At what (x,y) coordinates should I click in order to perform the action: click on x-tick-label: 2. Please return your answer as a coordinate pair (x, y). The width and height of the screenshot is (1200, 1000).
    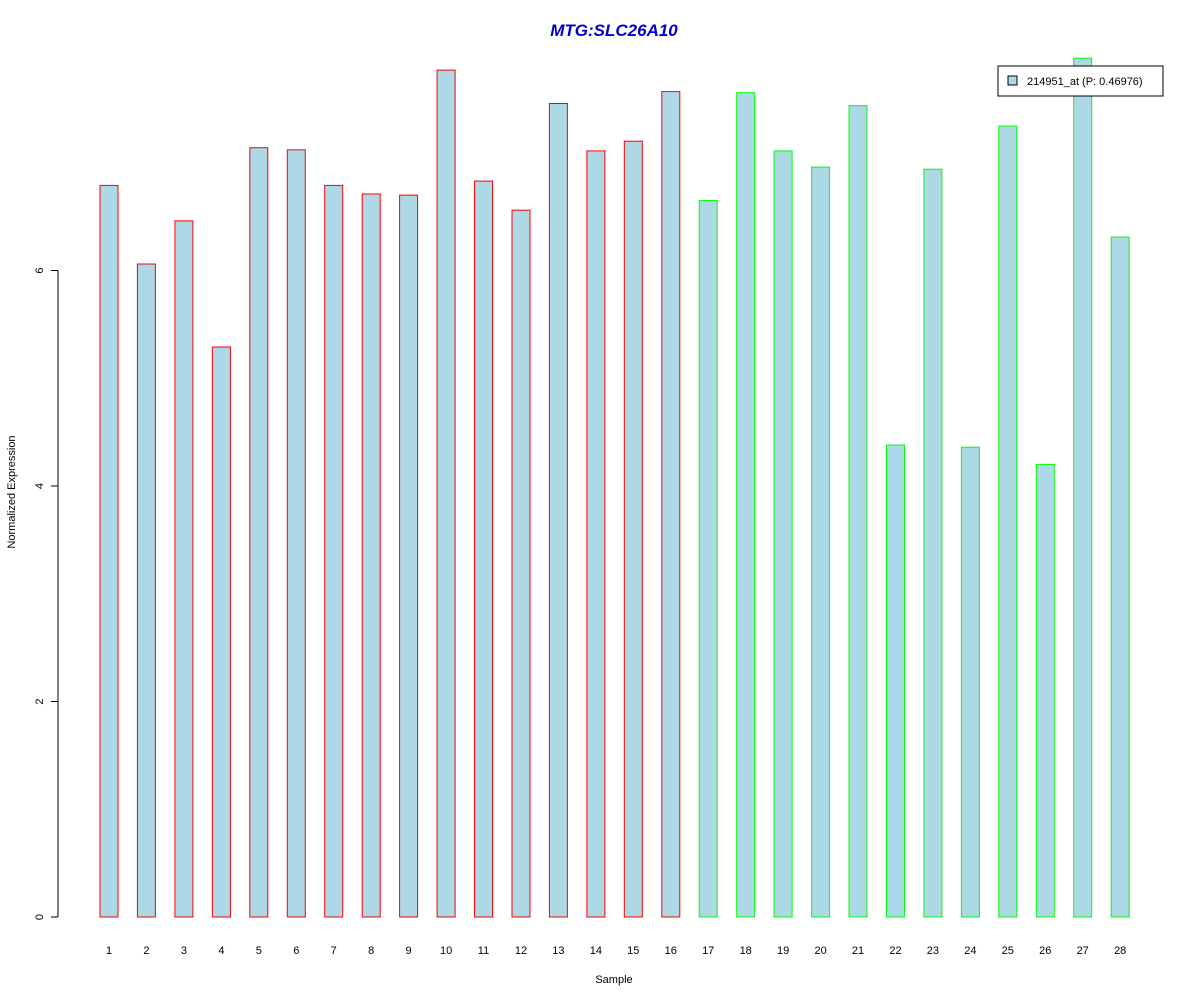
    Looking at the image, I should click on (146, 951).